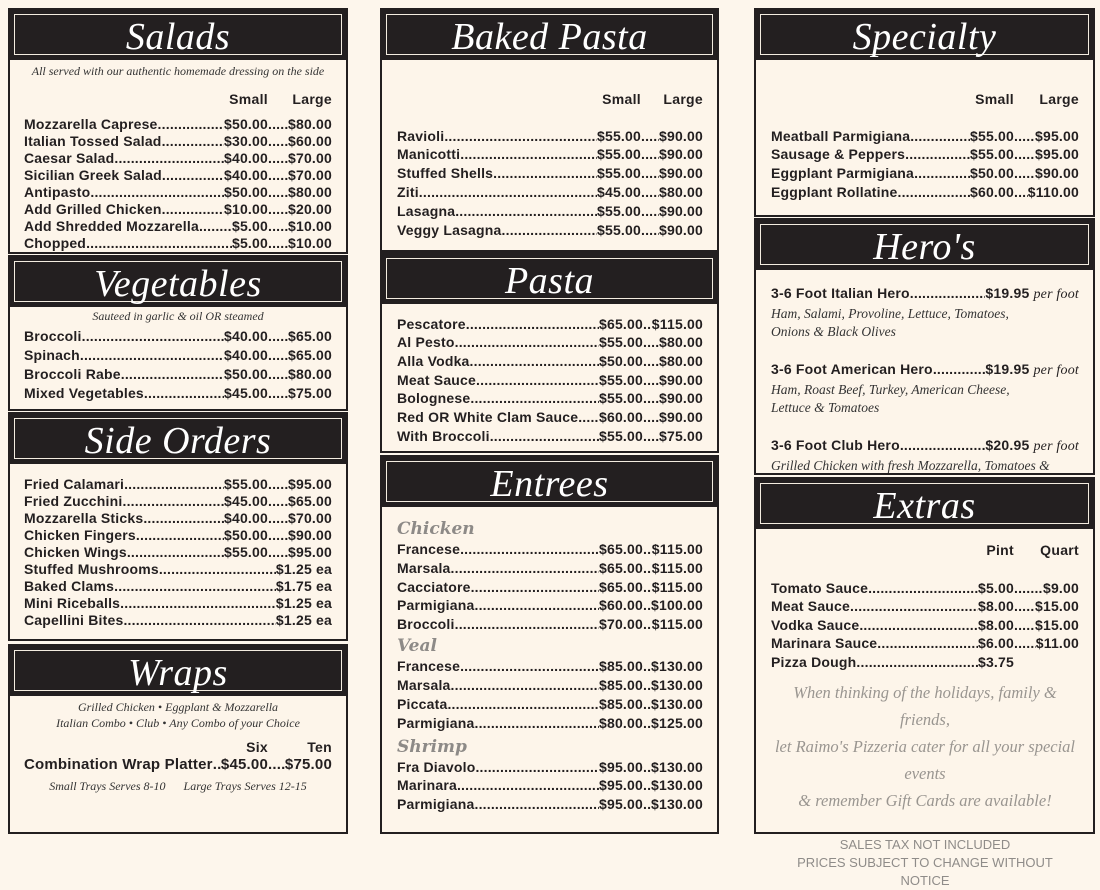 Image resolution: width=1100 pixels, height=890 pixels. What do you see at coordinates (178, 765) in the screenshot?
I see `menu-item: Combination Wrap Platter $45.00 $75.00` at bounding box center [178, 765].